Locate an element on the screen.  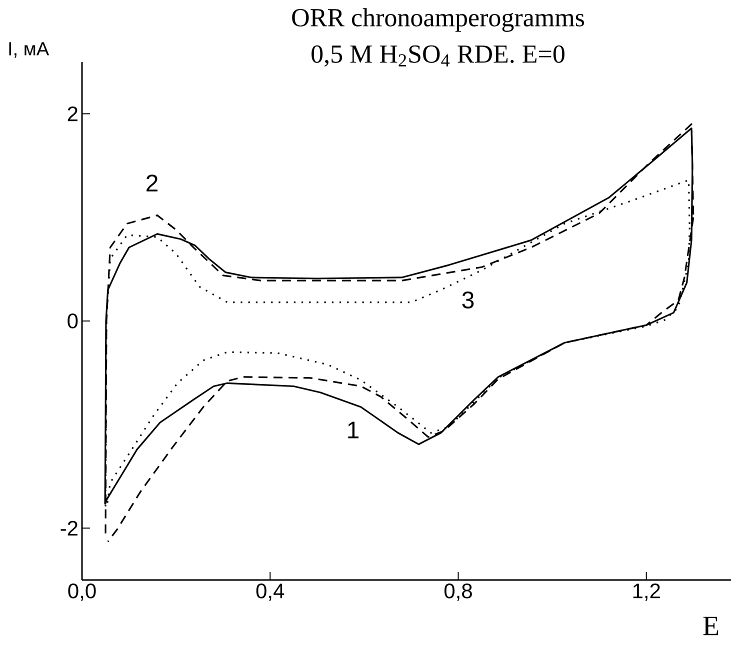
y-tick-label: 0 is located at coordinates (73, 321).